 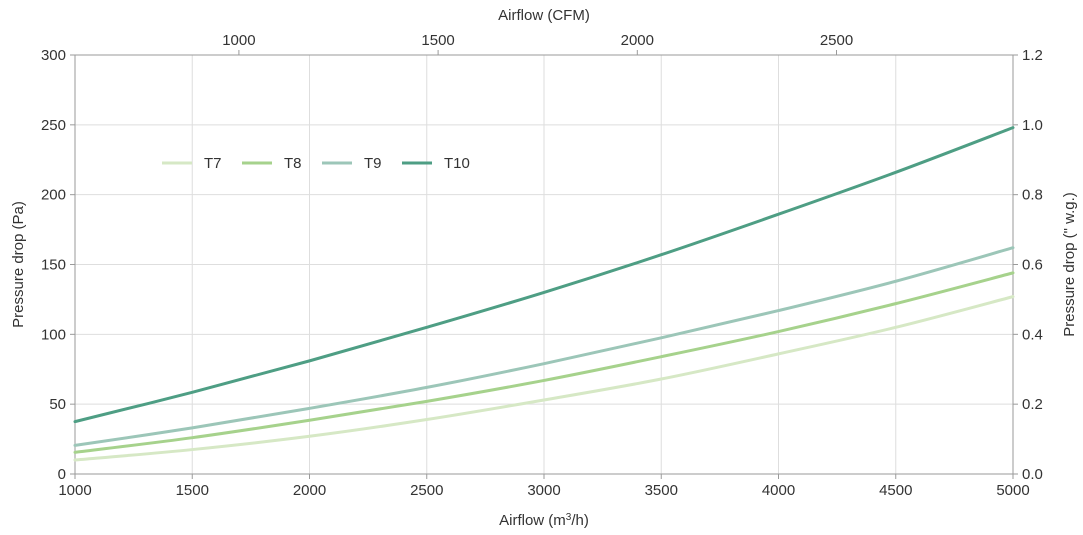 I want to click on y2-tick-label: 0.8, so click(x=1032, y=195).